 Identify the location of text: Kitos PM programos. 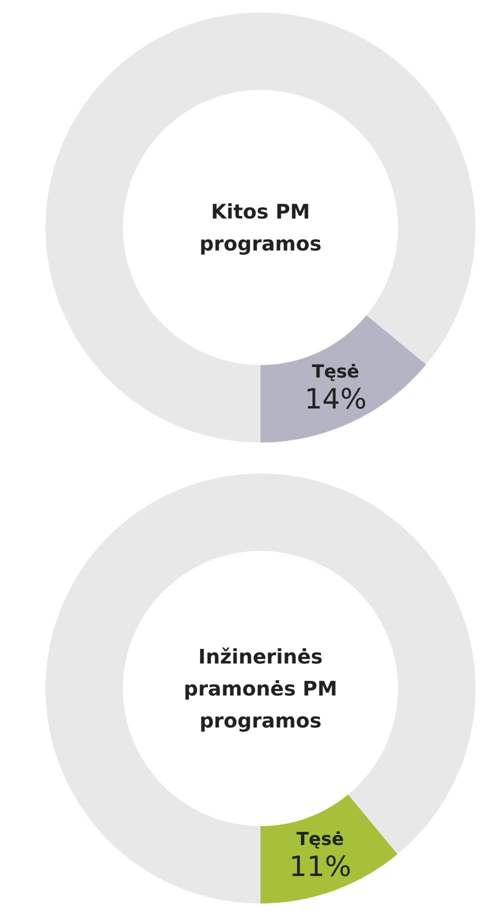
(260, 228).